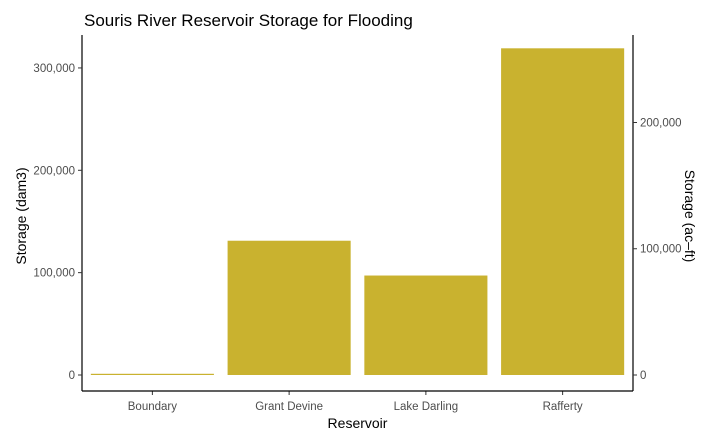  I want to click on y-tick-label: 0, so click(72, 376).